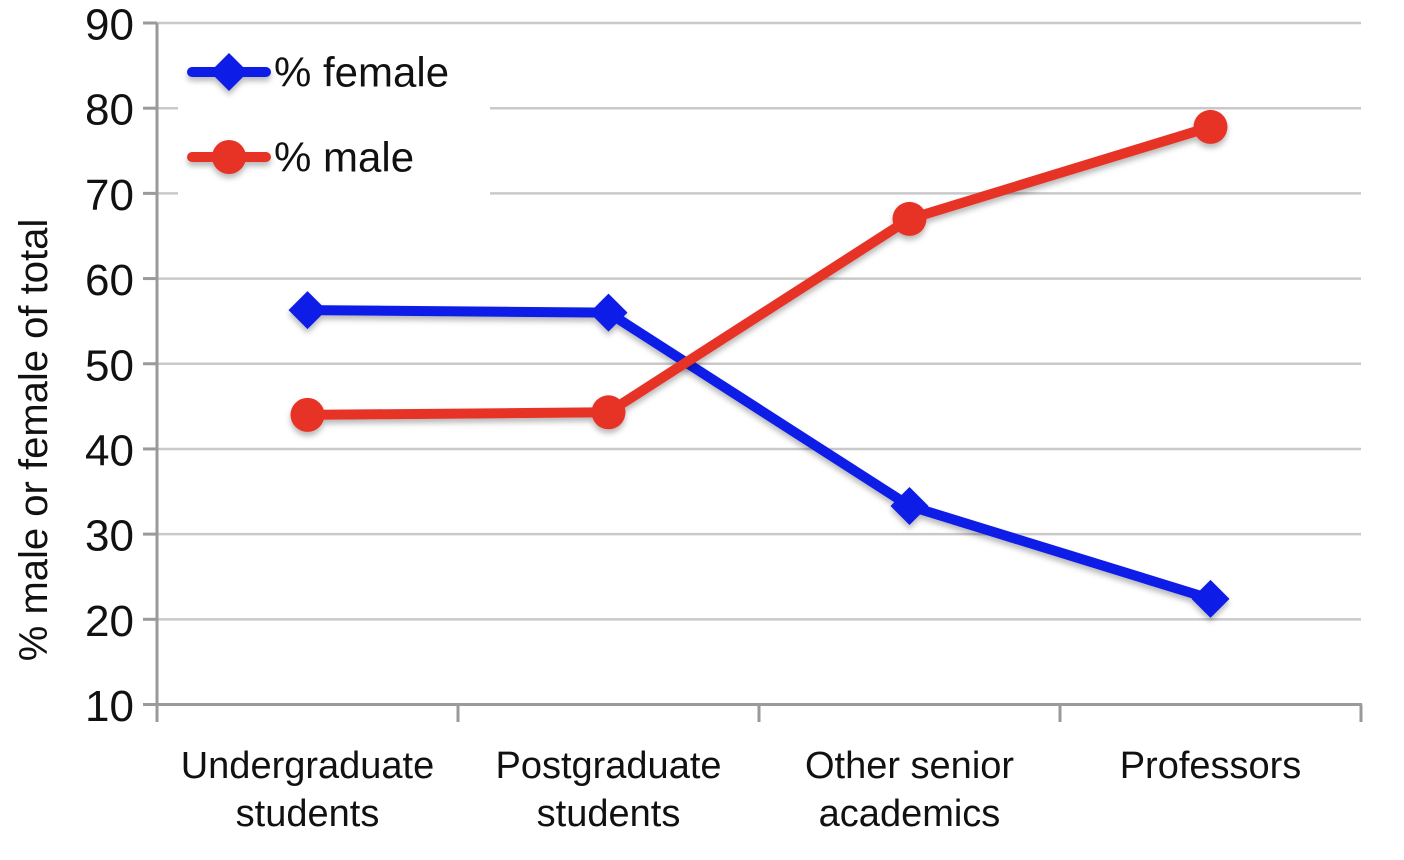 The width and height of the screenshot is (1404, 860). Describe the element at coordinates (910, 814) in the screenshot. I see `x-category-label-2-line-1: academics` at that location.